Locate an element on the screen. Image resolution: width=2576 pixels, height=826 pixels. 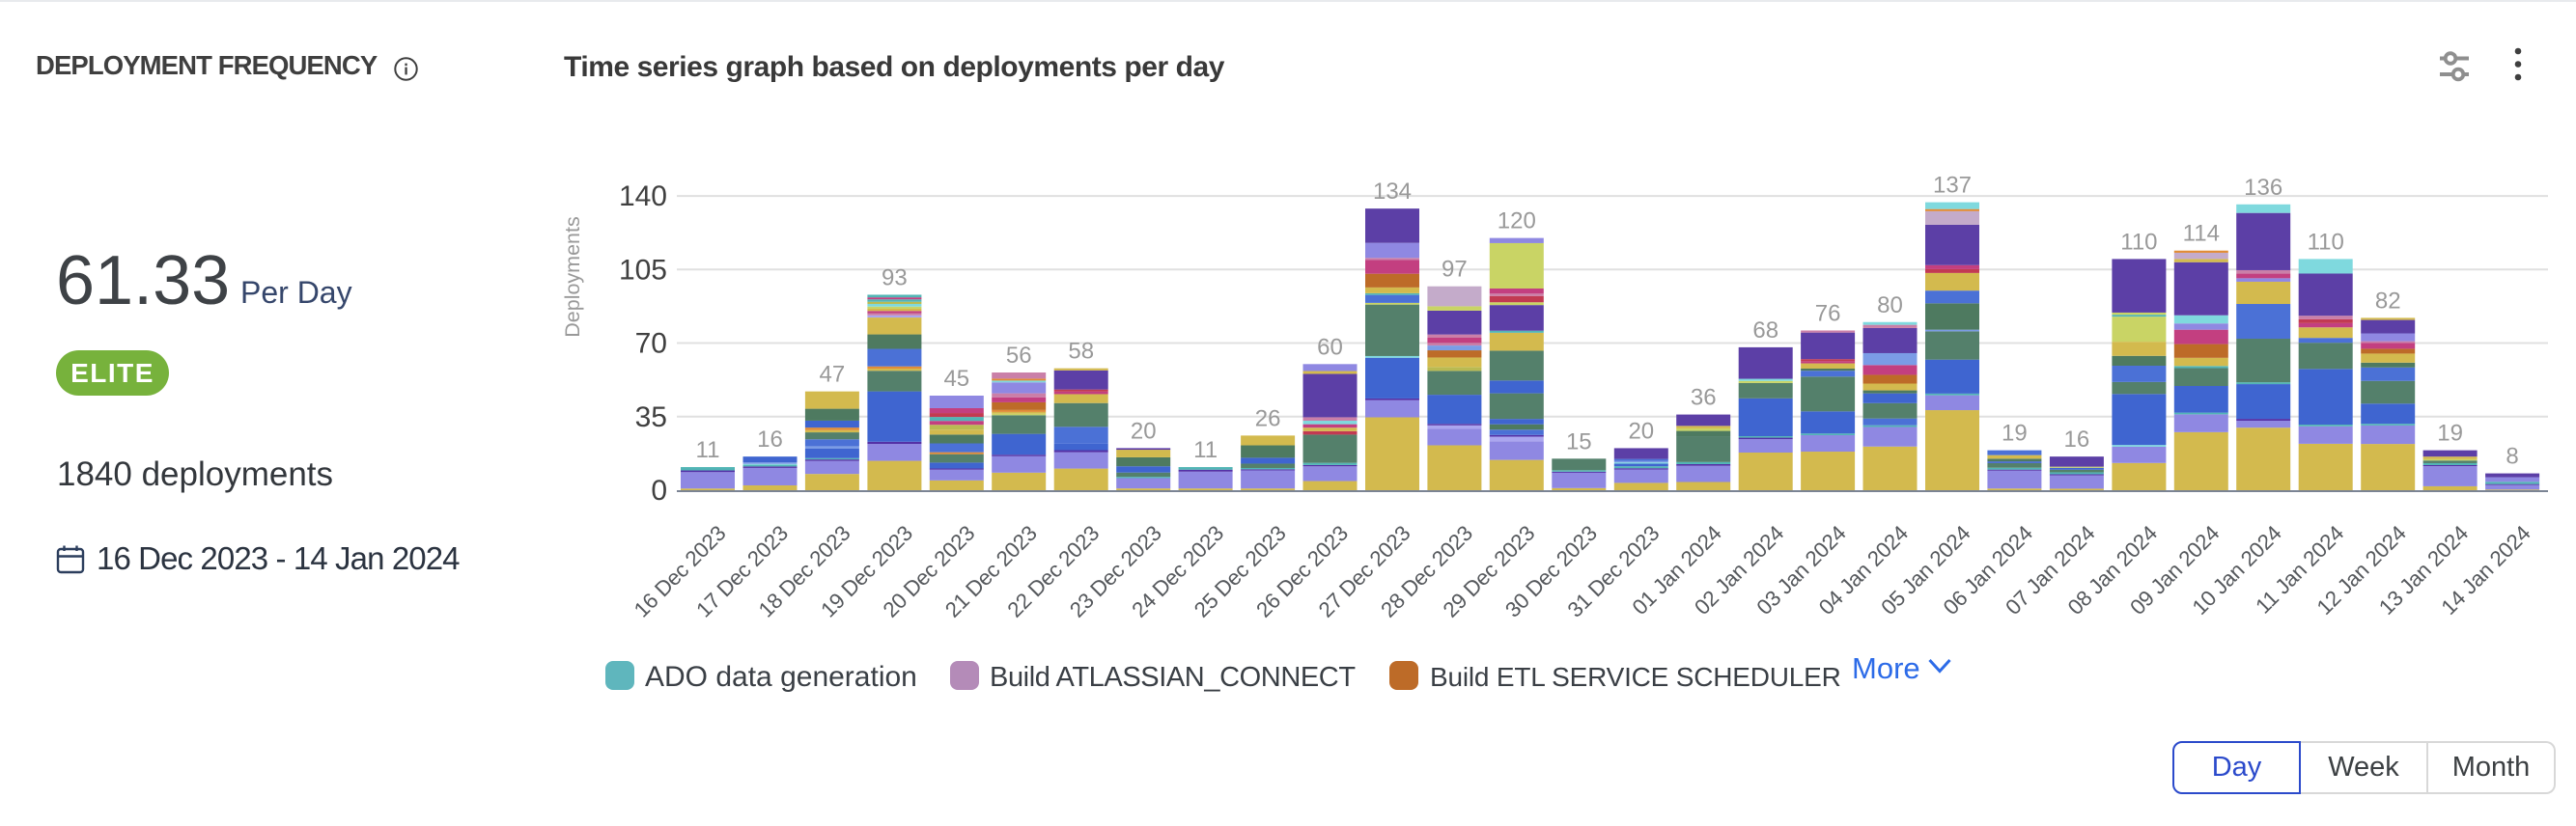
svg-text: Deployments is located at coordinates (573, 276).